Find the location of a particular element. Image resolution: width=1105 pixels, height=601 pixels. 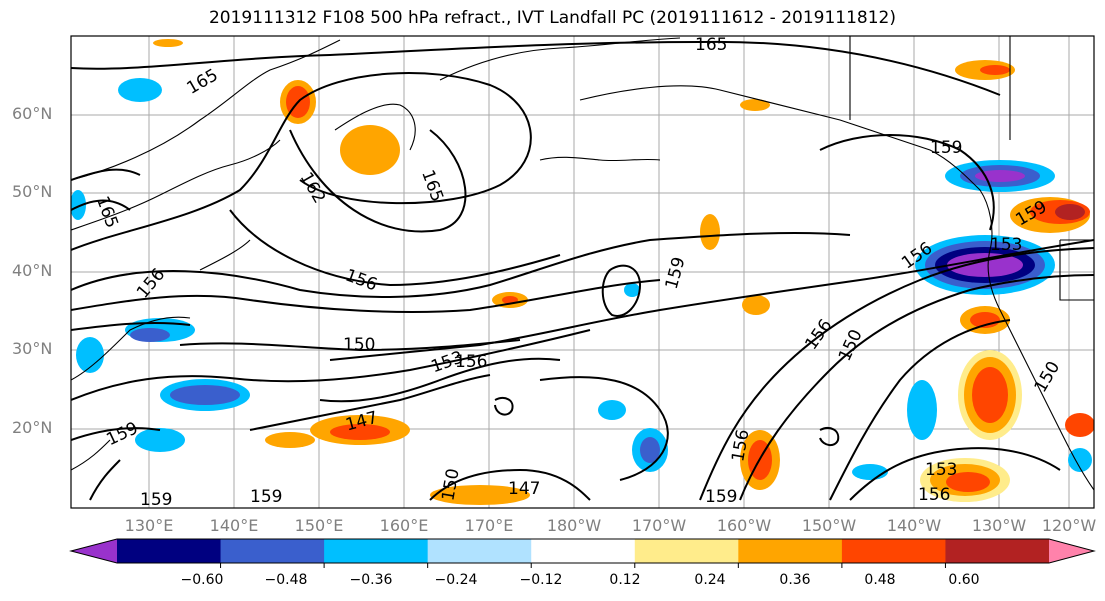

colorbar-outline is located at coordinates (582, 551).